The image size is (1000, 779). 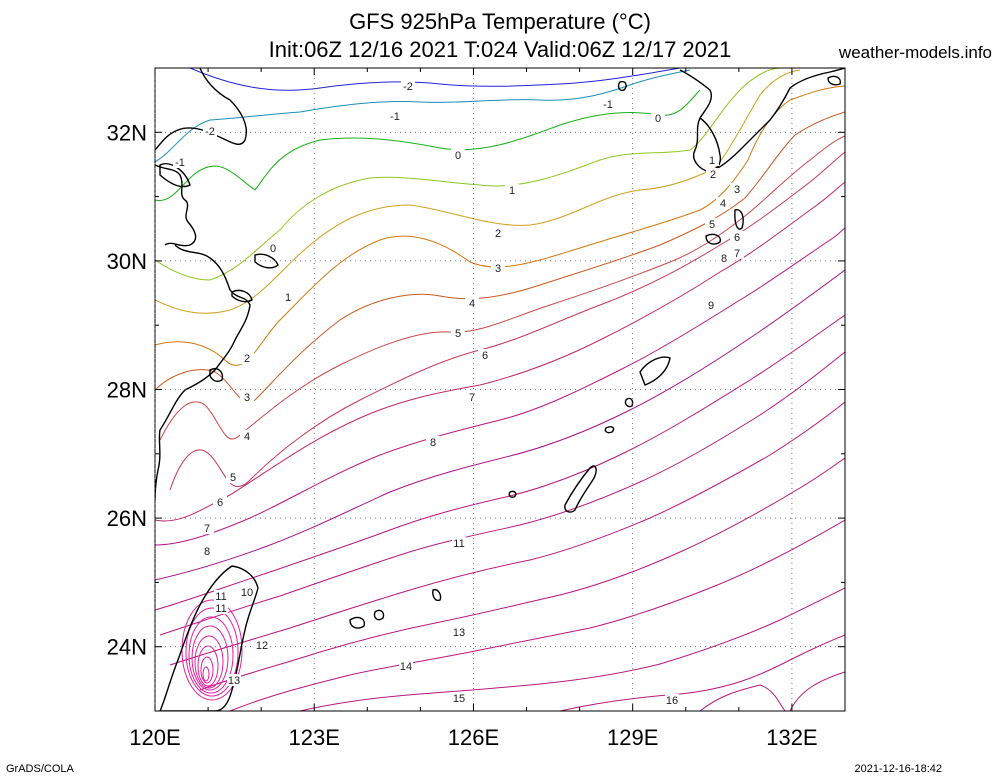 I want to click on japan-kyushu, so click(x=762, y=120).